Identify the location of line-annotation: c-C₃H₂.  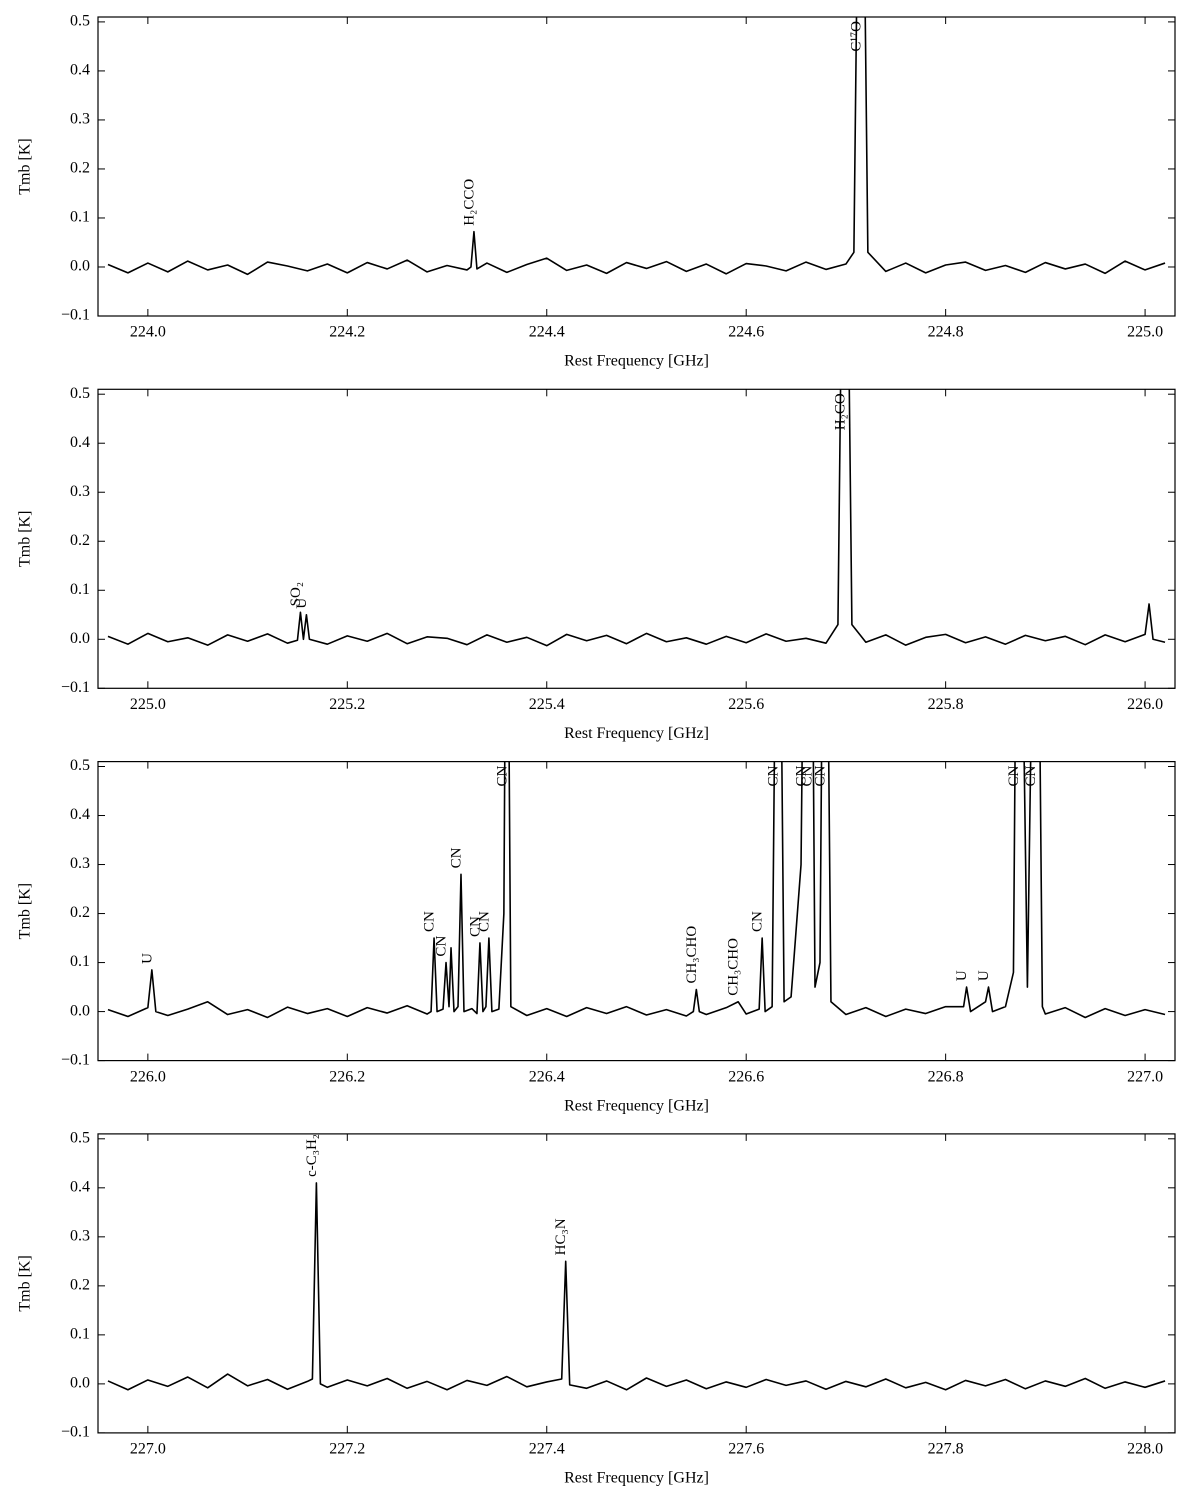
(312, 1155).